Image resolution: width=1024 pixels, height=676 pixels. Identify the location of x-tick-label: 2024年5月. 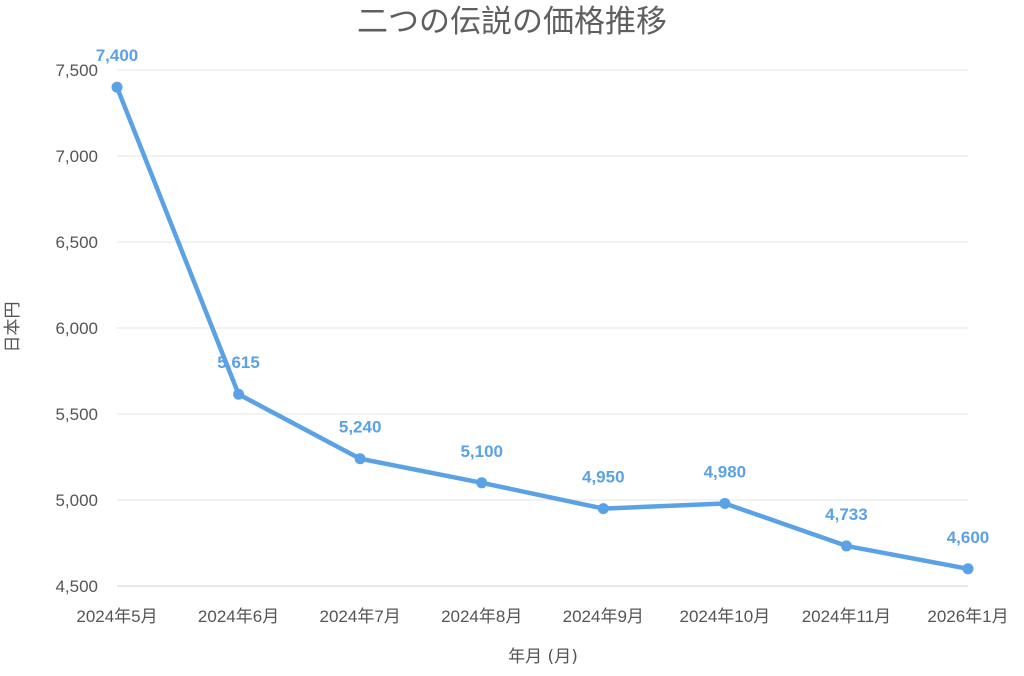
(116, 616).